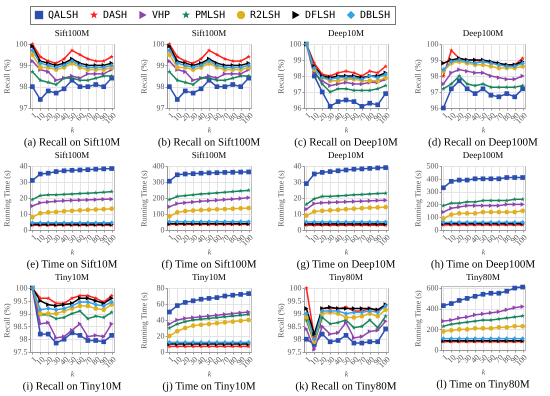  Describe the element at coordinates (432, 288) in the screenshot. I see `y-tick-label: 600` at that location.